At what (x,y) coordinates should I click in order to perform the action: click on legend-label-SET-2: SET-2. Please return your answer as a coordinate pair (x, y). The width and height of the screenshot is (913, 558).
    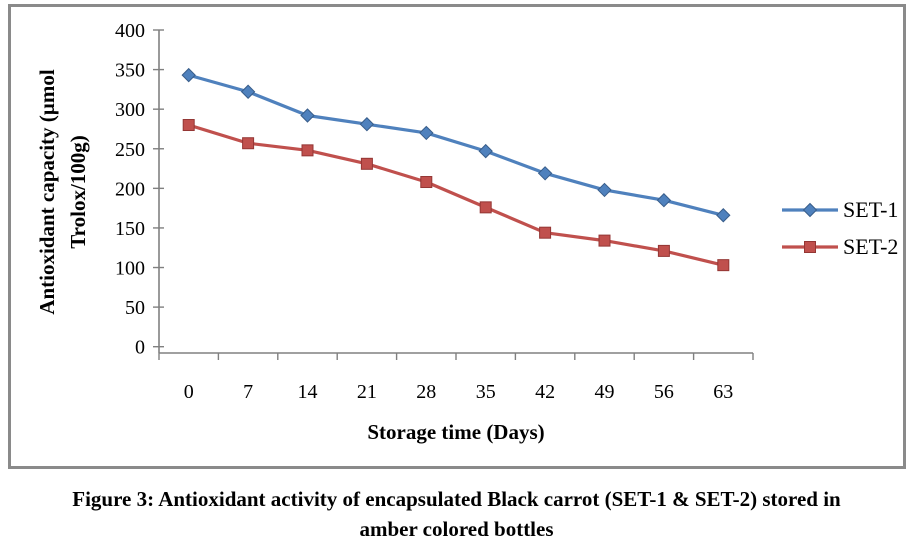
    Looking at the image, I should click on (871, 246).